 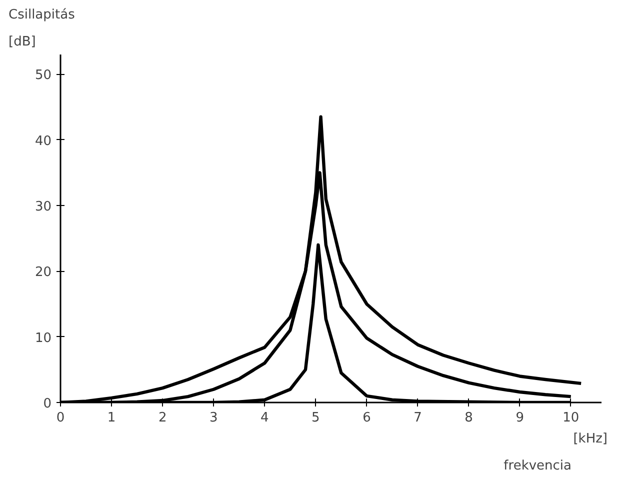 What do you see at coordinates (42, 15) in the screenshot?
I see `y-axis-title: Csillapitás` at bounding box center [42, 15].